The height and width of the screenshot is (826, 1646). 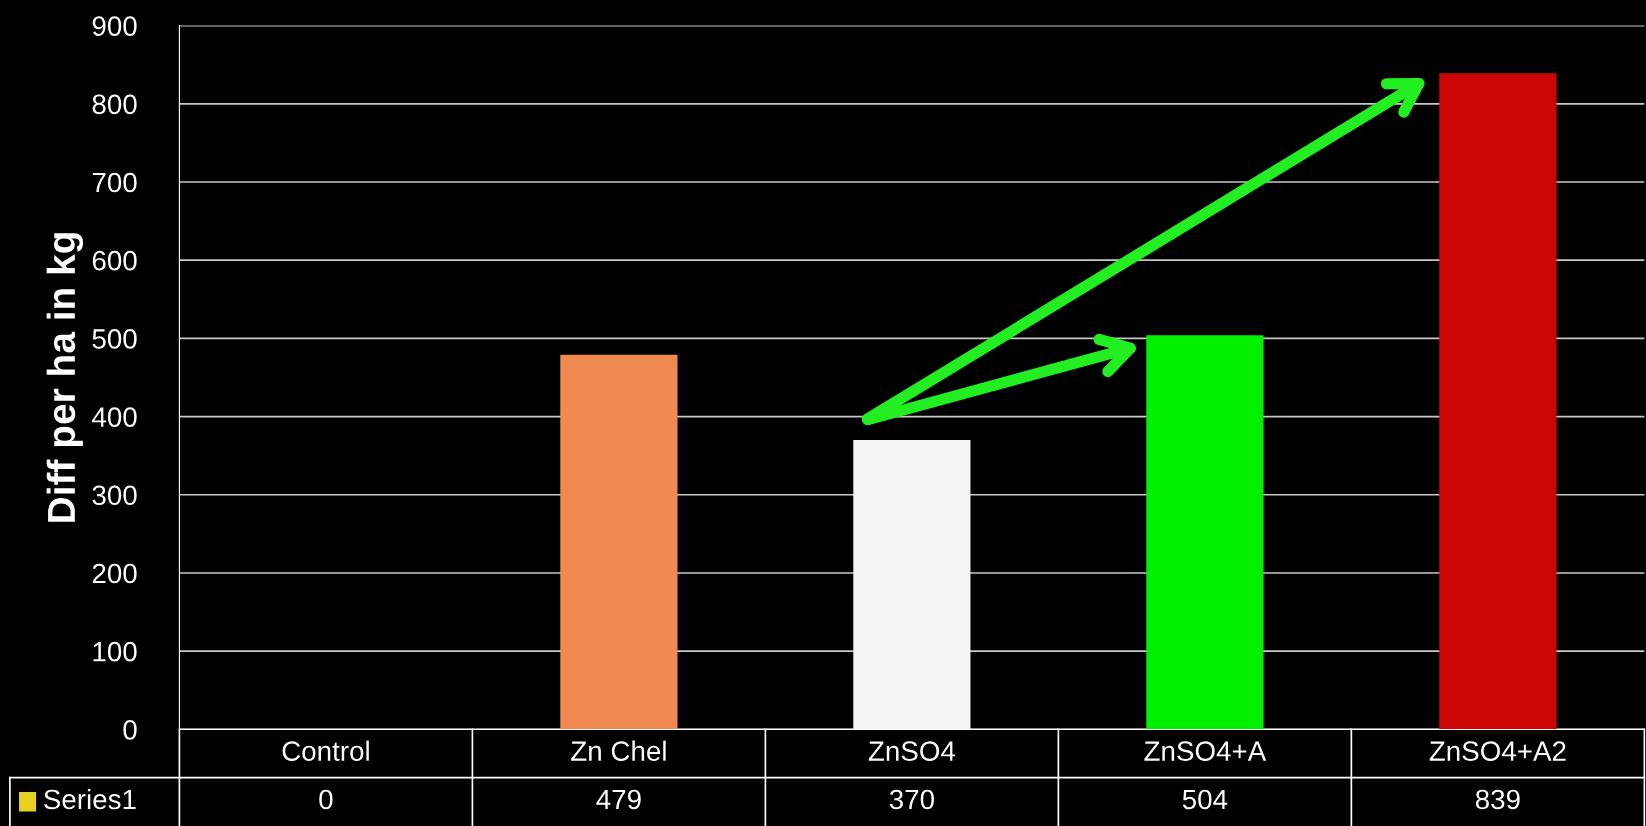 I want to click on y-tick-label: 0, so click(x=130, y=730).